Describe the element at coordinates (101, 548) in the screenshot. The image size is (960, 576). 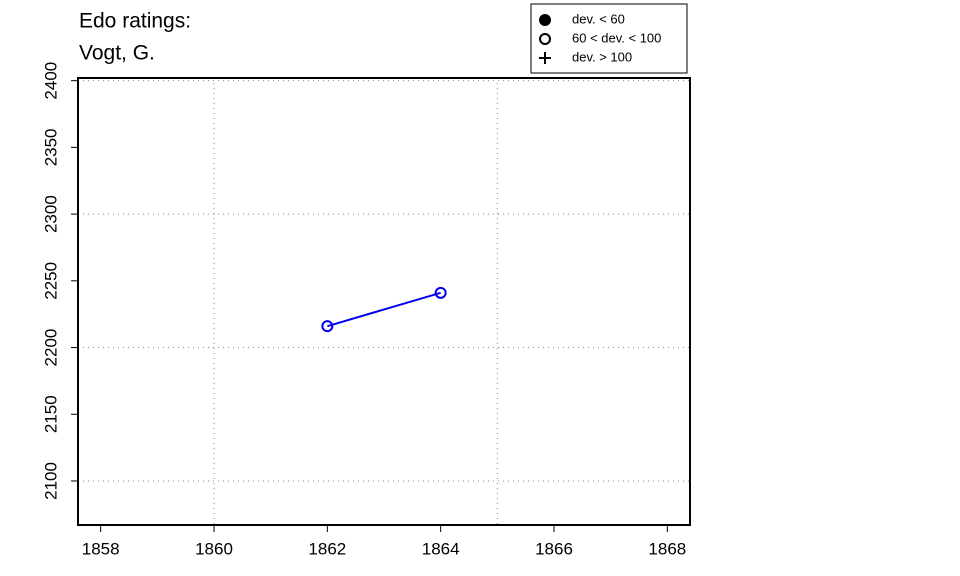
I see `x-tick-label: 1858` at that location.